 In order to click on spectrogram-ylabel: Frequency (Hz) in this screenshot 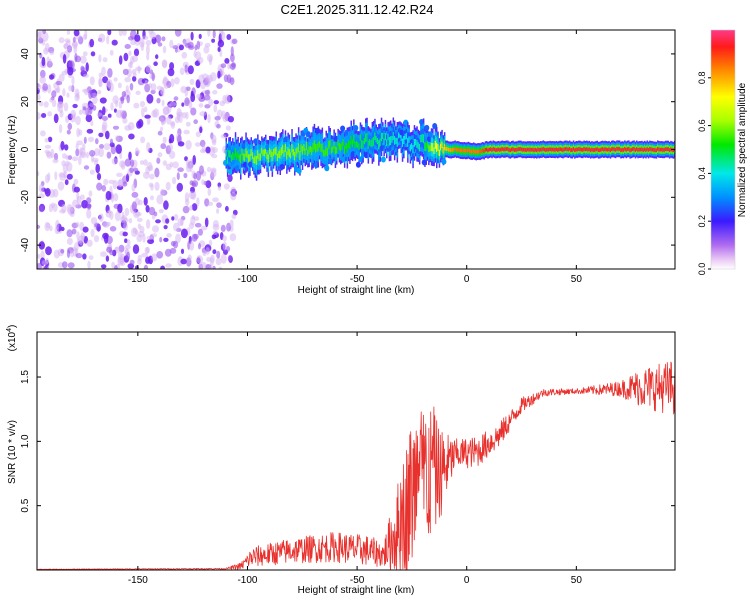, I will do `click(12, 150)`.